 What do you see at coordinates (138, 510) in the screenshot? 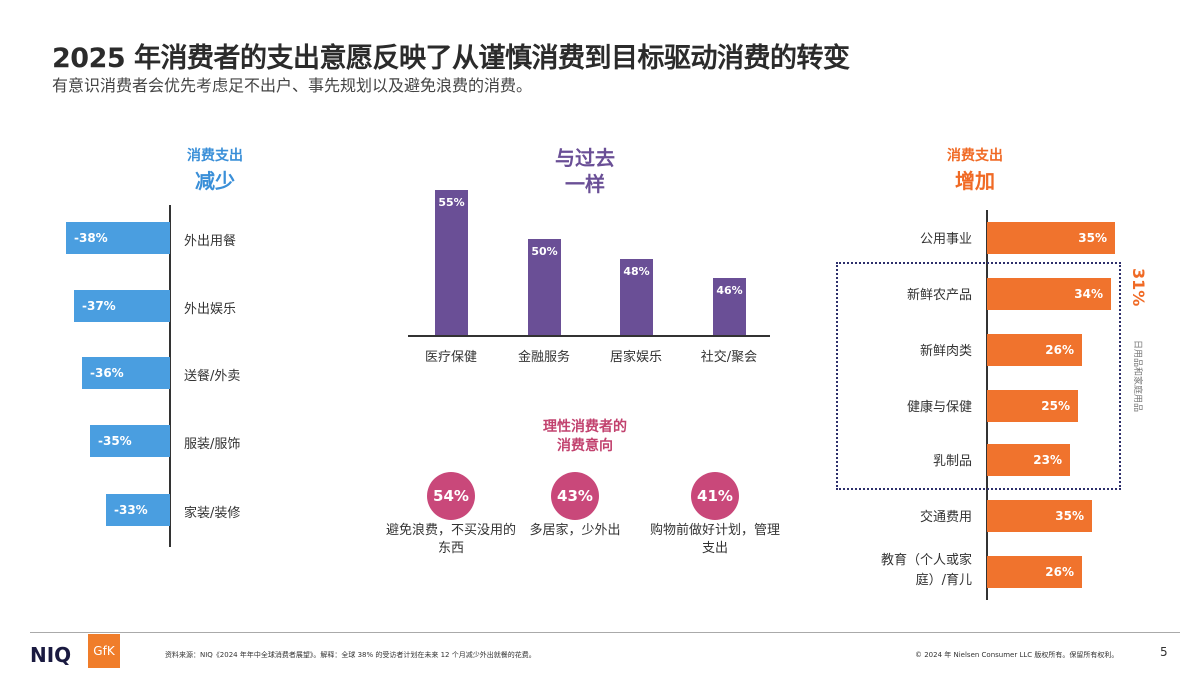
I see `decrease-bar: -33%` at bounding box center [138, 510].